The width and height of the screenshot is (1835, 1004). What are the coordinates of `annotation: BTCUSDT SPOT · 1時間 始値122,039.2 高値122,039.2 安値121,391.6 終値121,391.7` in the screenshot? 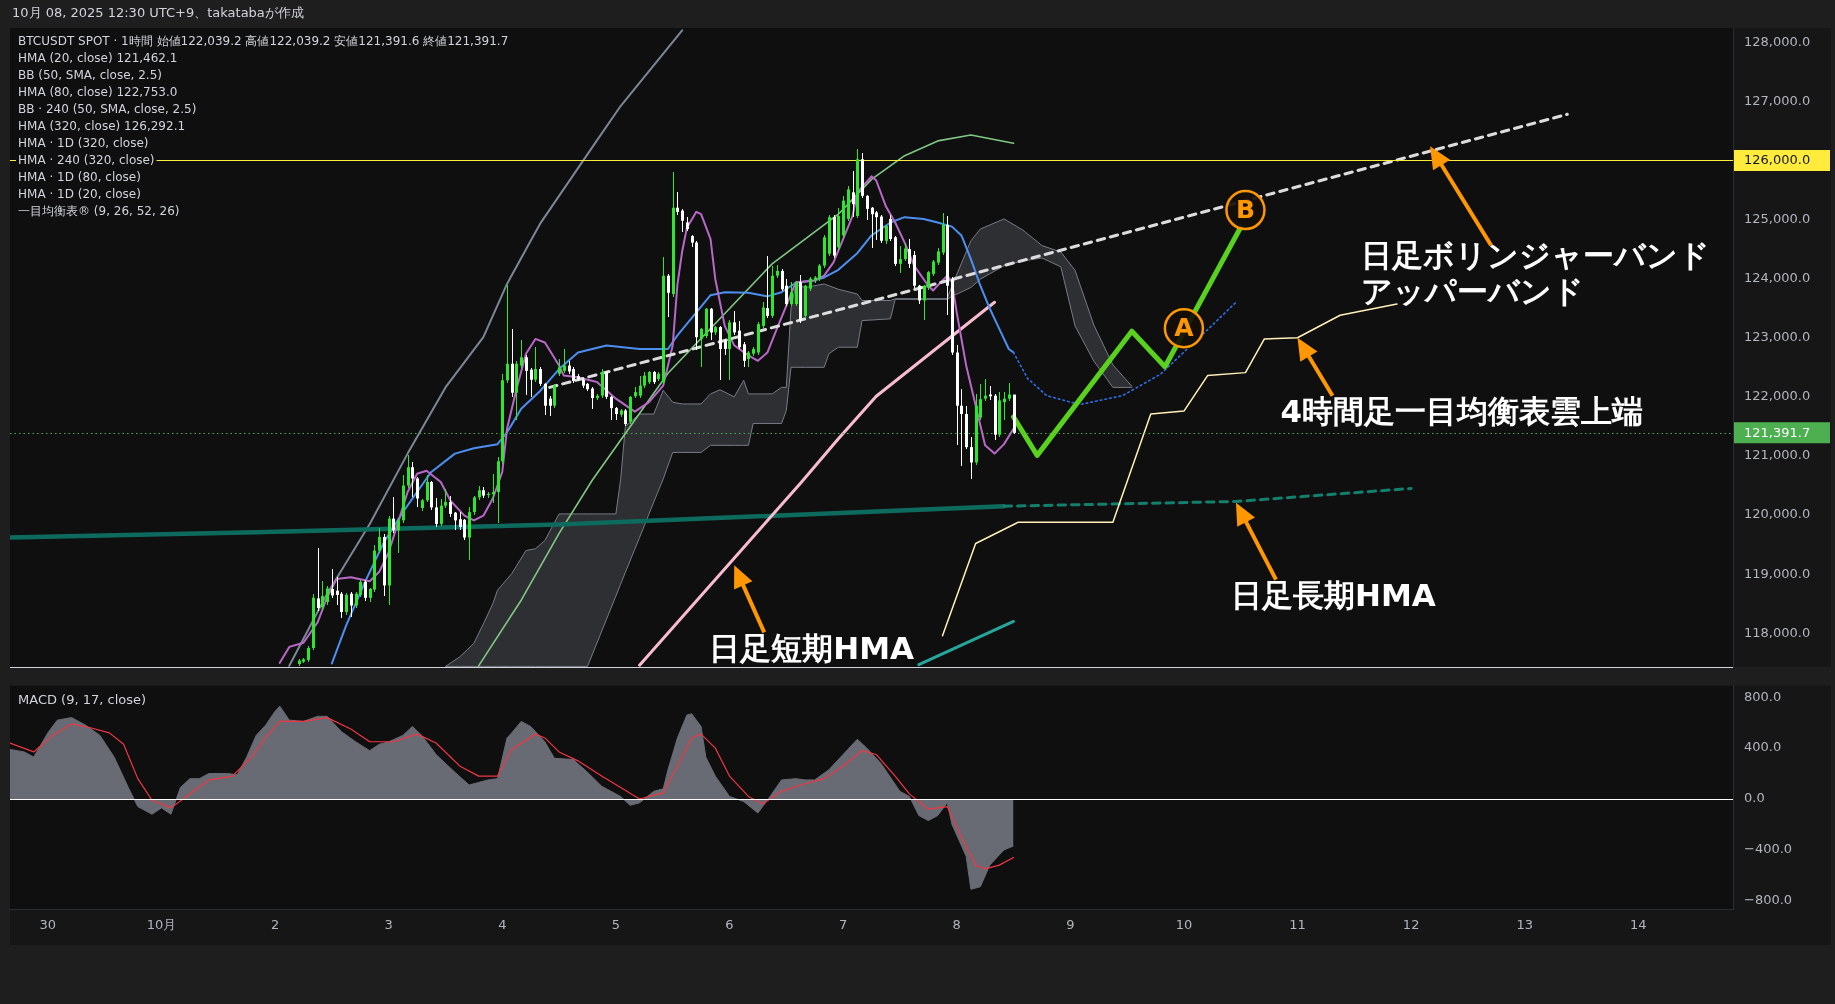 It's located at (263, 41).